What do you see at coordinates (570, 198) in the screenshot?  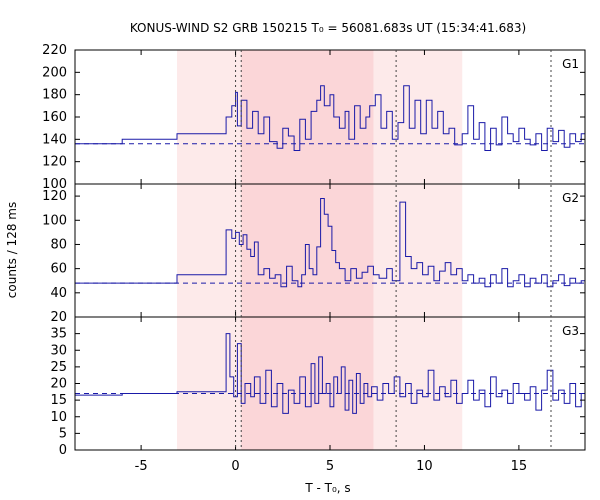 I see `panel-label-G2: G2` at bounding box center [570, 198].